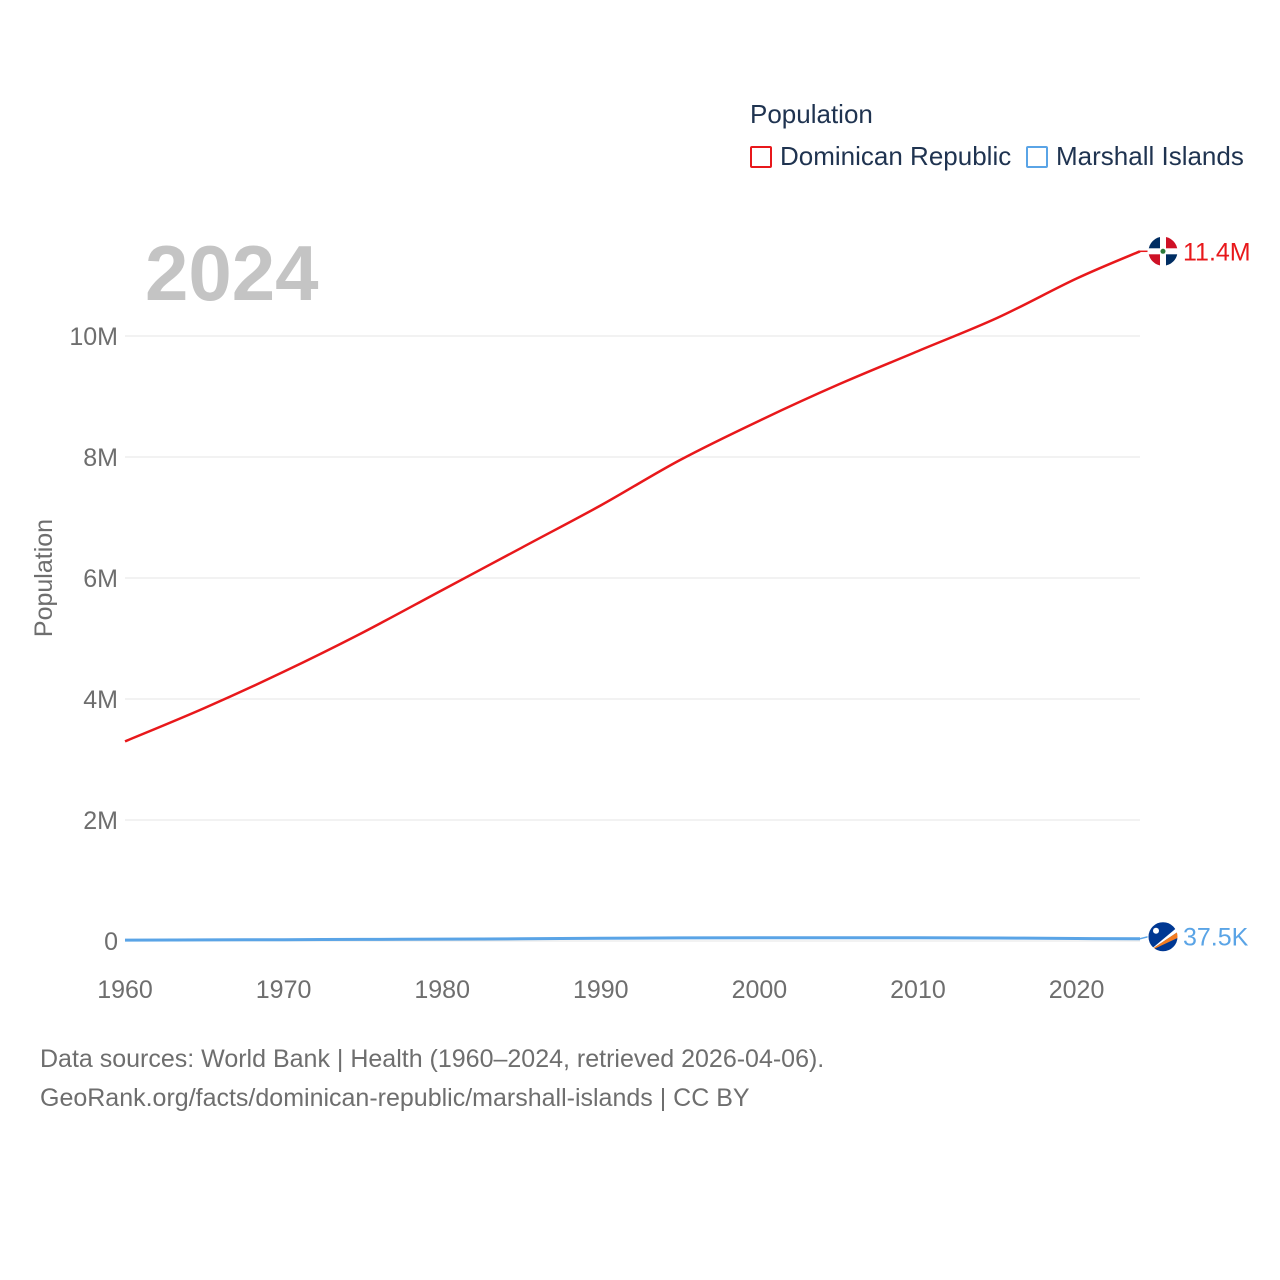  What do you see at coordinates (896, 156) in the screenshot?
I see `legend-label-dominican-republic: Dominican Republic` at bounding box center [896, 156].